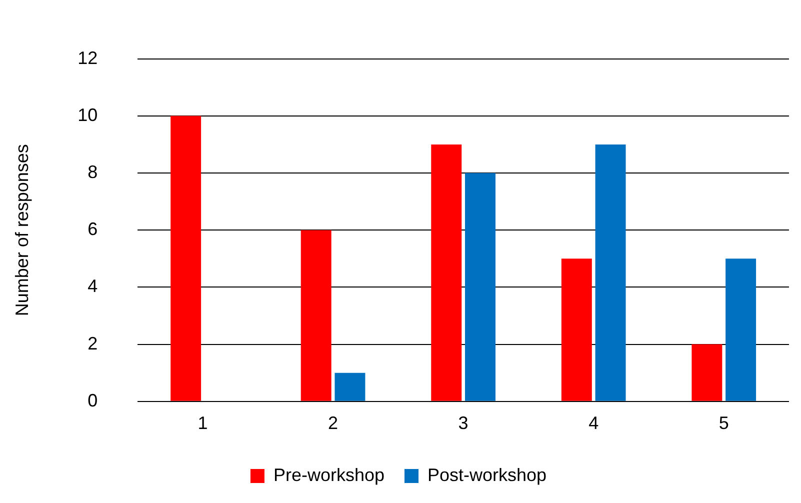 The height and width of the screenshot is (503, 801). I want to click on y-tick-label: 0, so click(93, 400).